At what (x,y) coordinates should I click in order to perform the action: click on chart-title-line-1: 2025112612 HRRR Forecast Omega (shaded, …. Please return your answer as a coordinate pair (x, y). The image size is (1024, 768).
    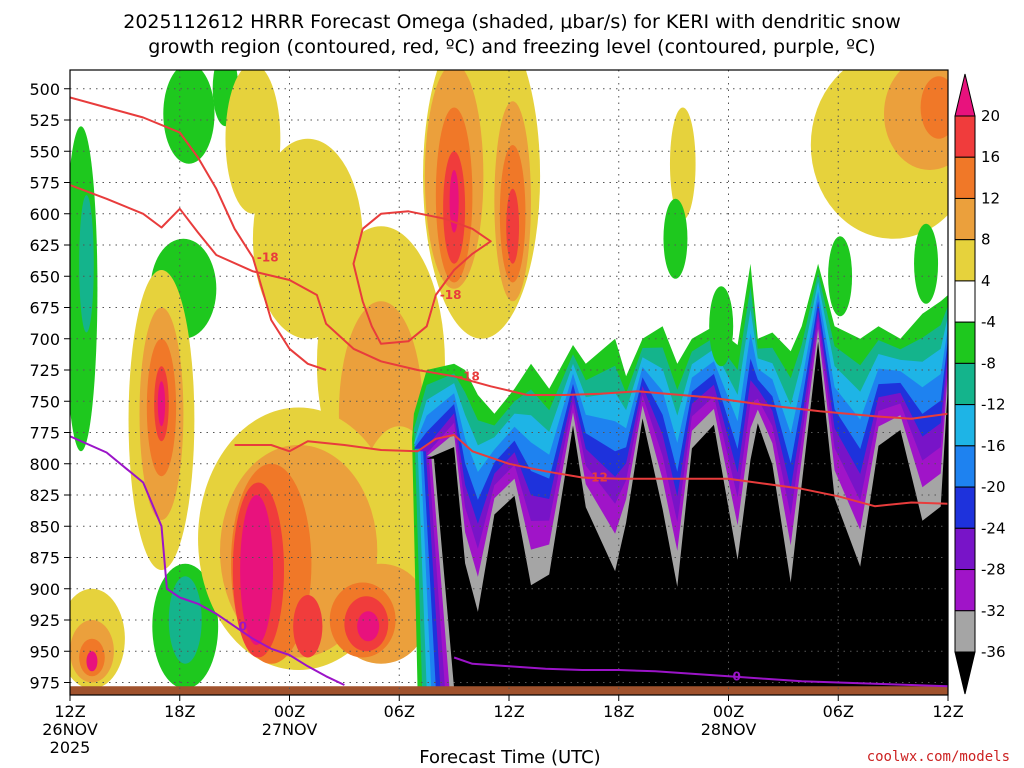
    Looking at the image, I should click on (512, 22).